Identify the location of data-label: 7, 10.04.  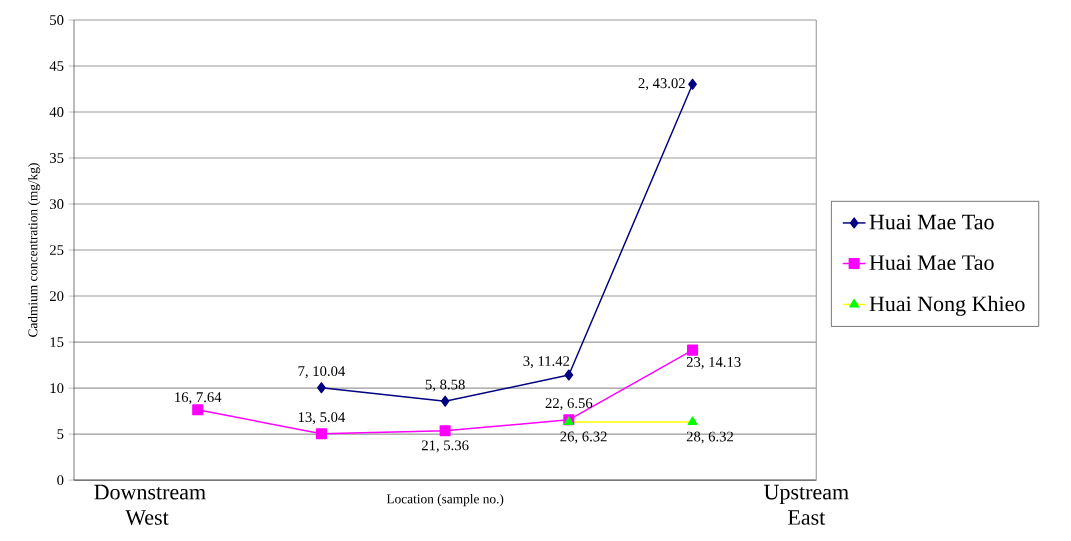
(322, 372).